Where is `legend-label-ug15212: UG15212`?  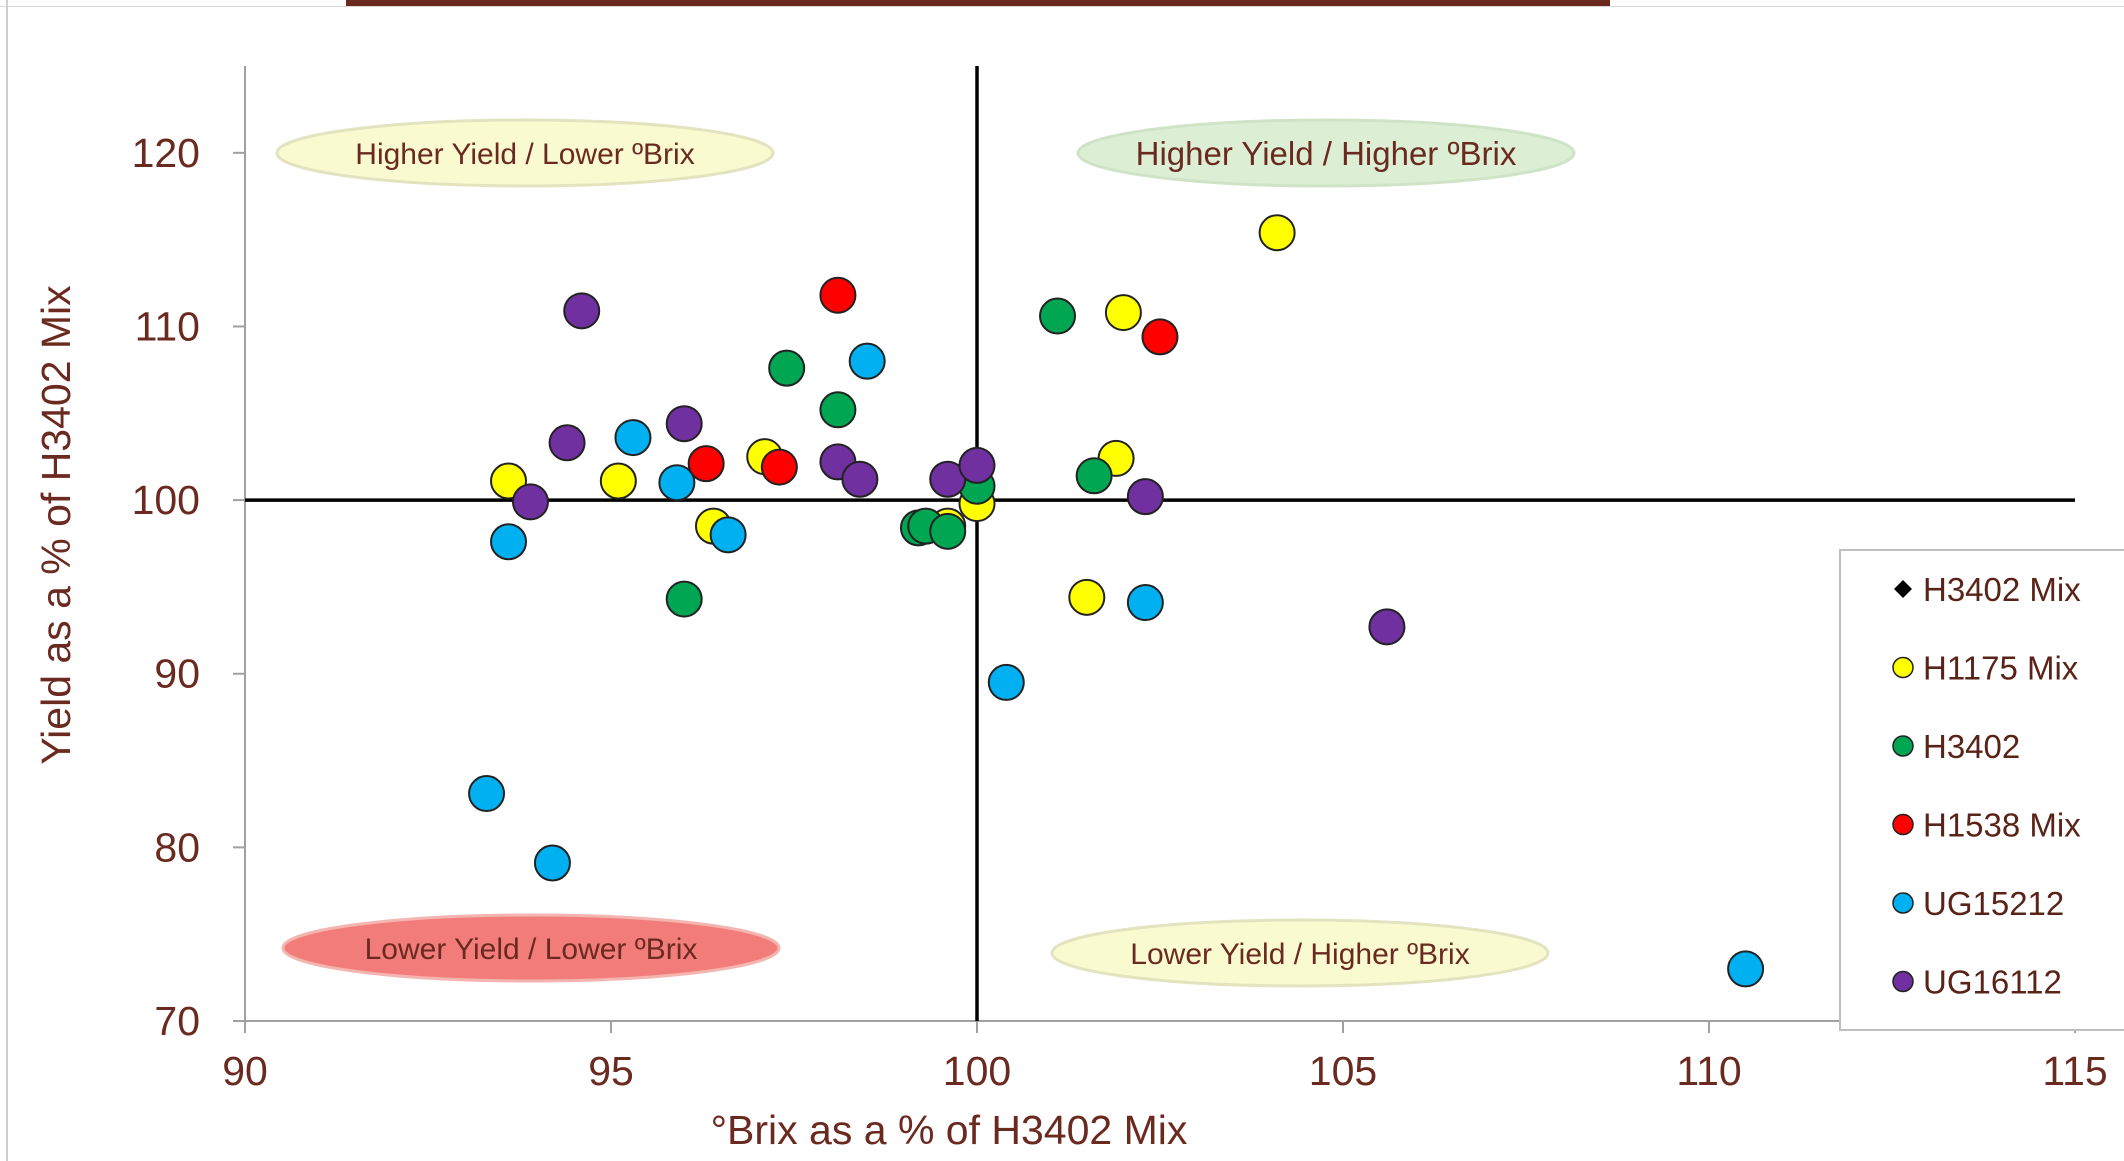
legend-label-ug15212: UG15212 is located at coordinates (1993, 903).